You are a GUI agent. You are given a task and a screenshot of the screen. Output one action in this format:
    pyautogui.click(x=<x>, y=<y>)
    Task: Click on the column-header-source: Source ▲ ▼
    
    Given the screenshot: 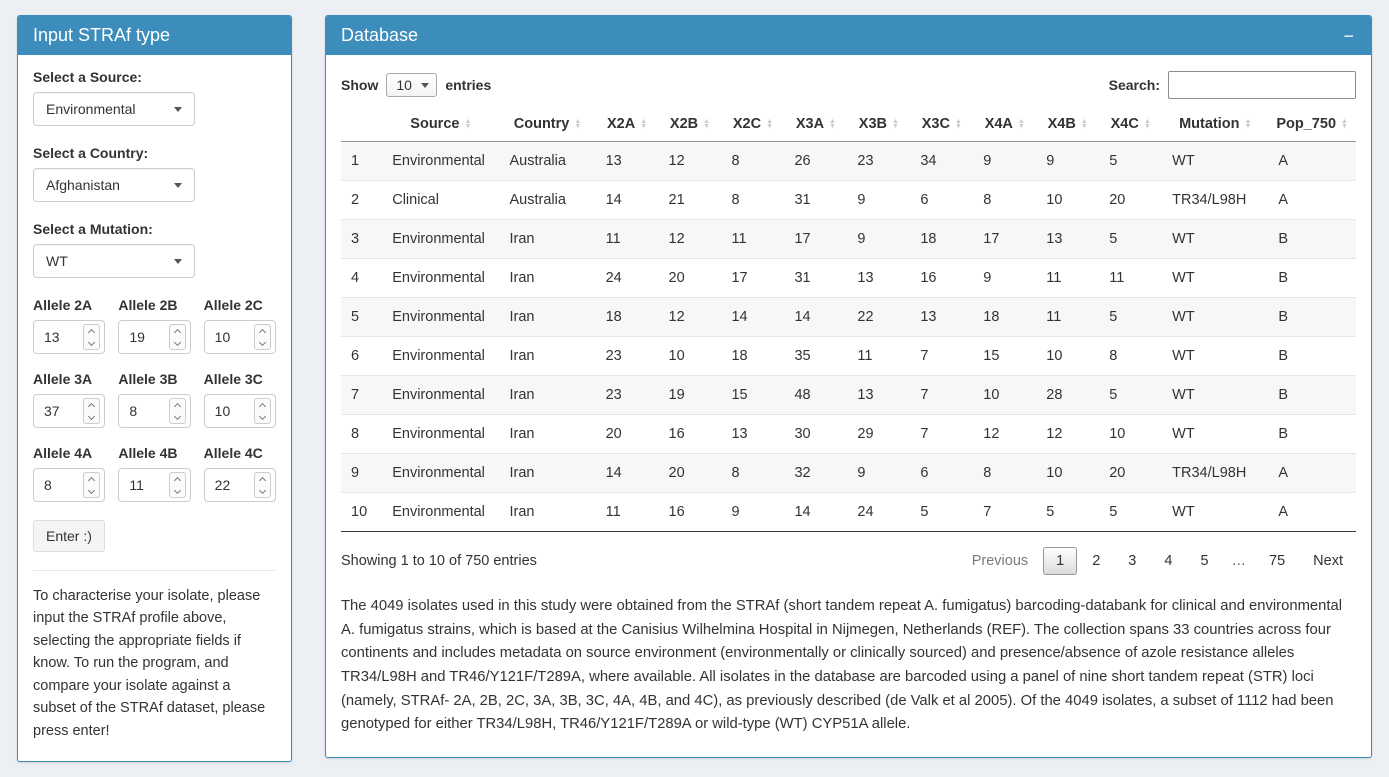 What is the action you would take?
    pyautogui.click(x=441, y=124)
    